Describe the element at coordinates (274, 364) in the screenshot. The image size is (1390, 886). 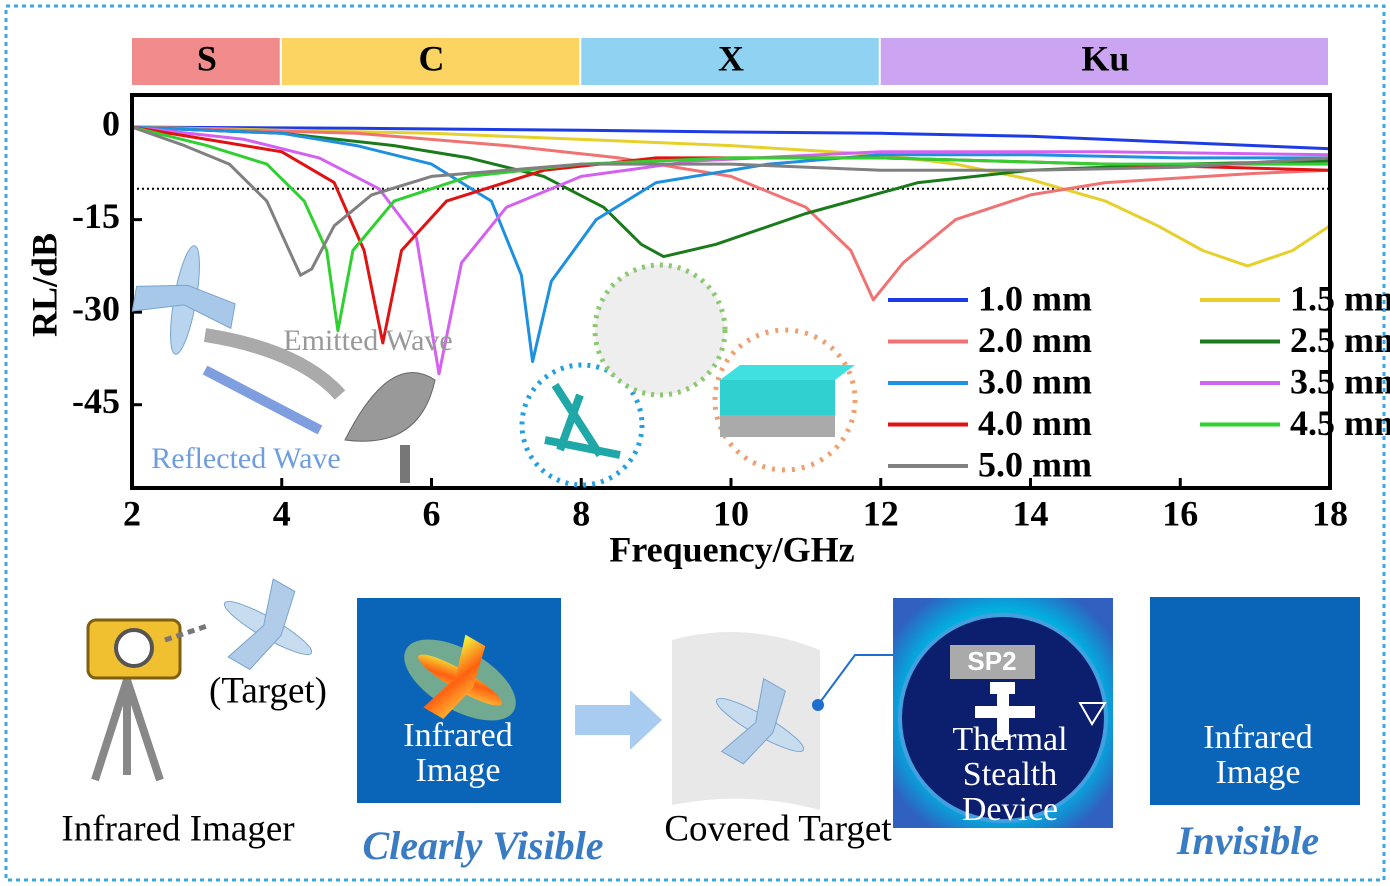
I see `emitted-arrow` at that location.